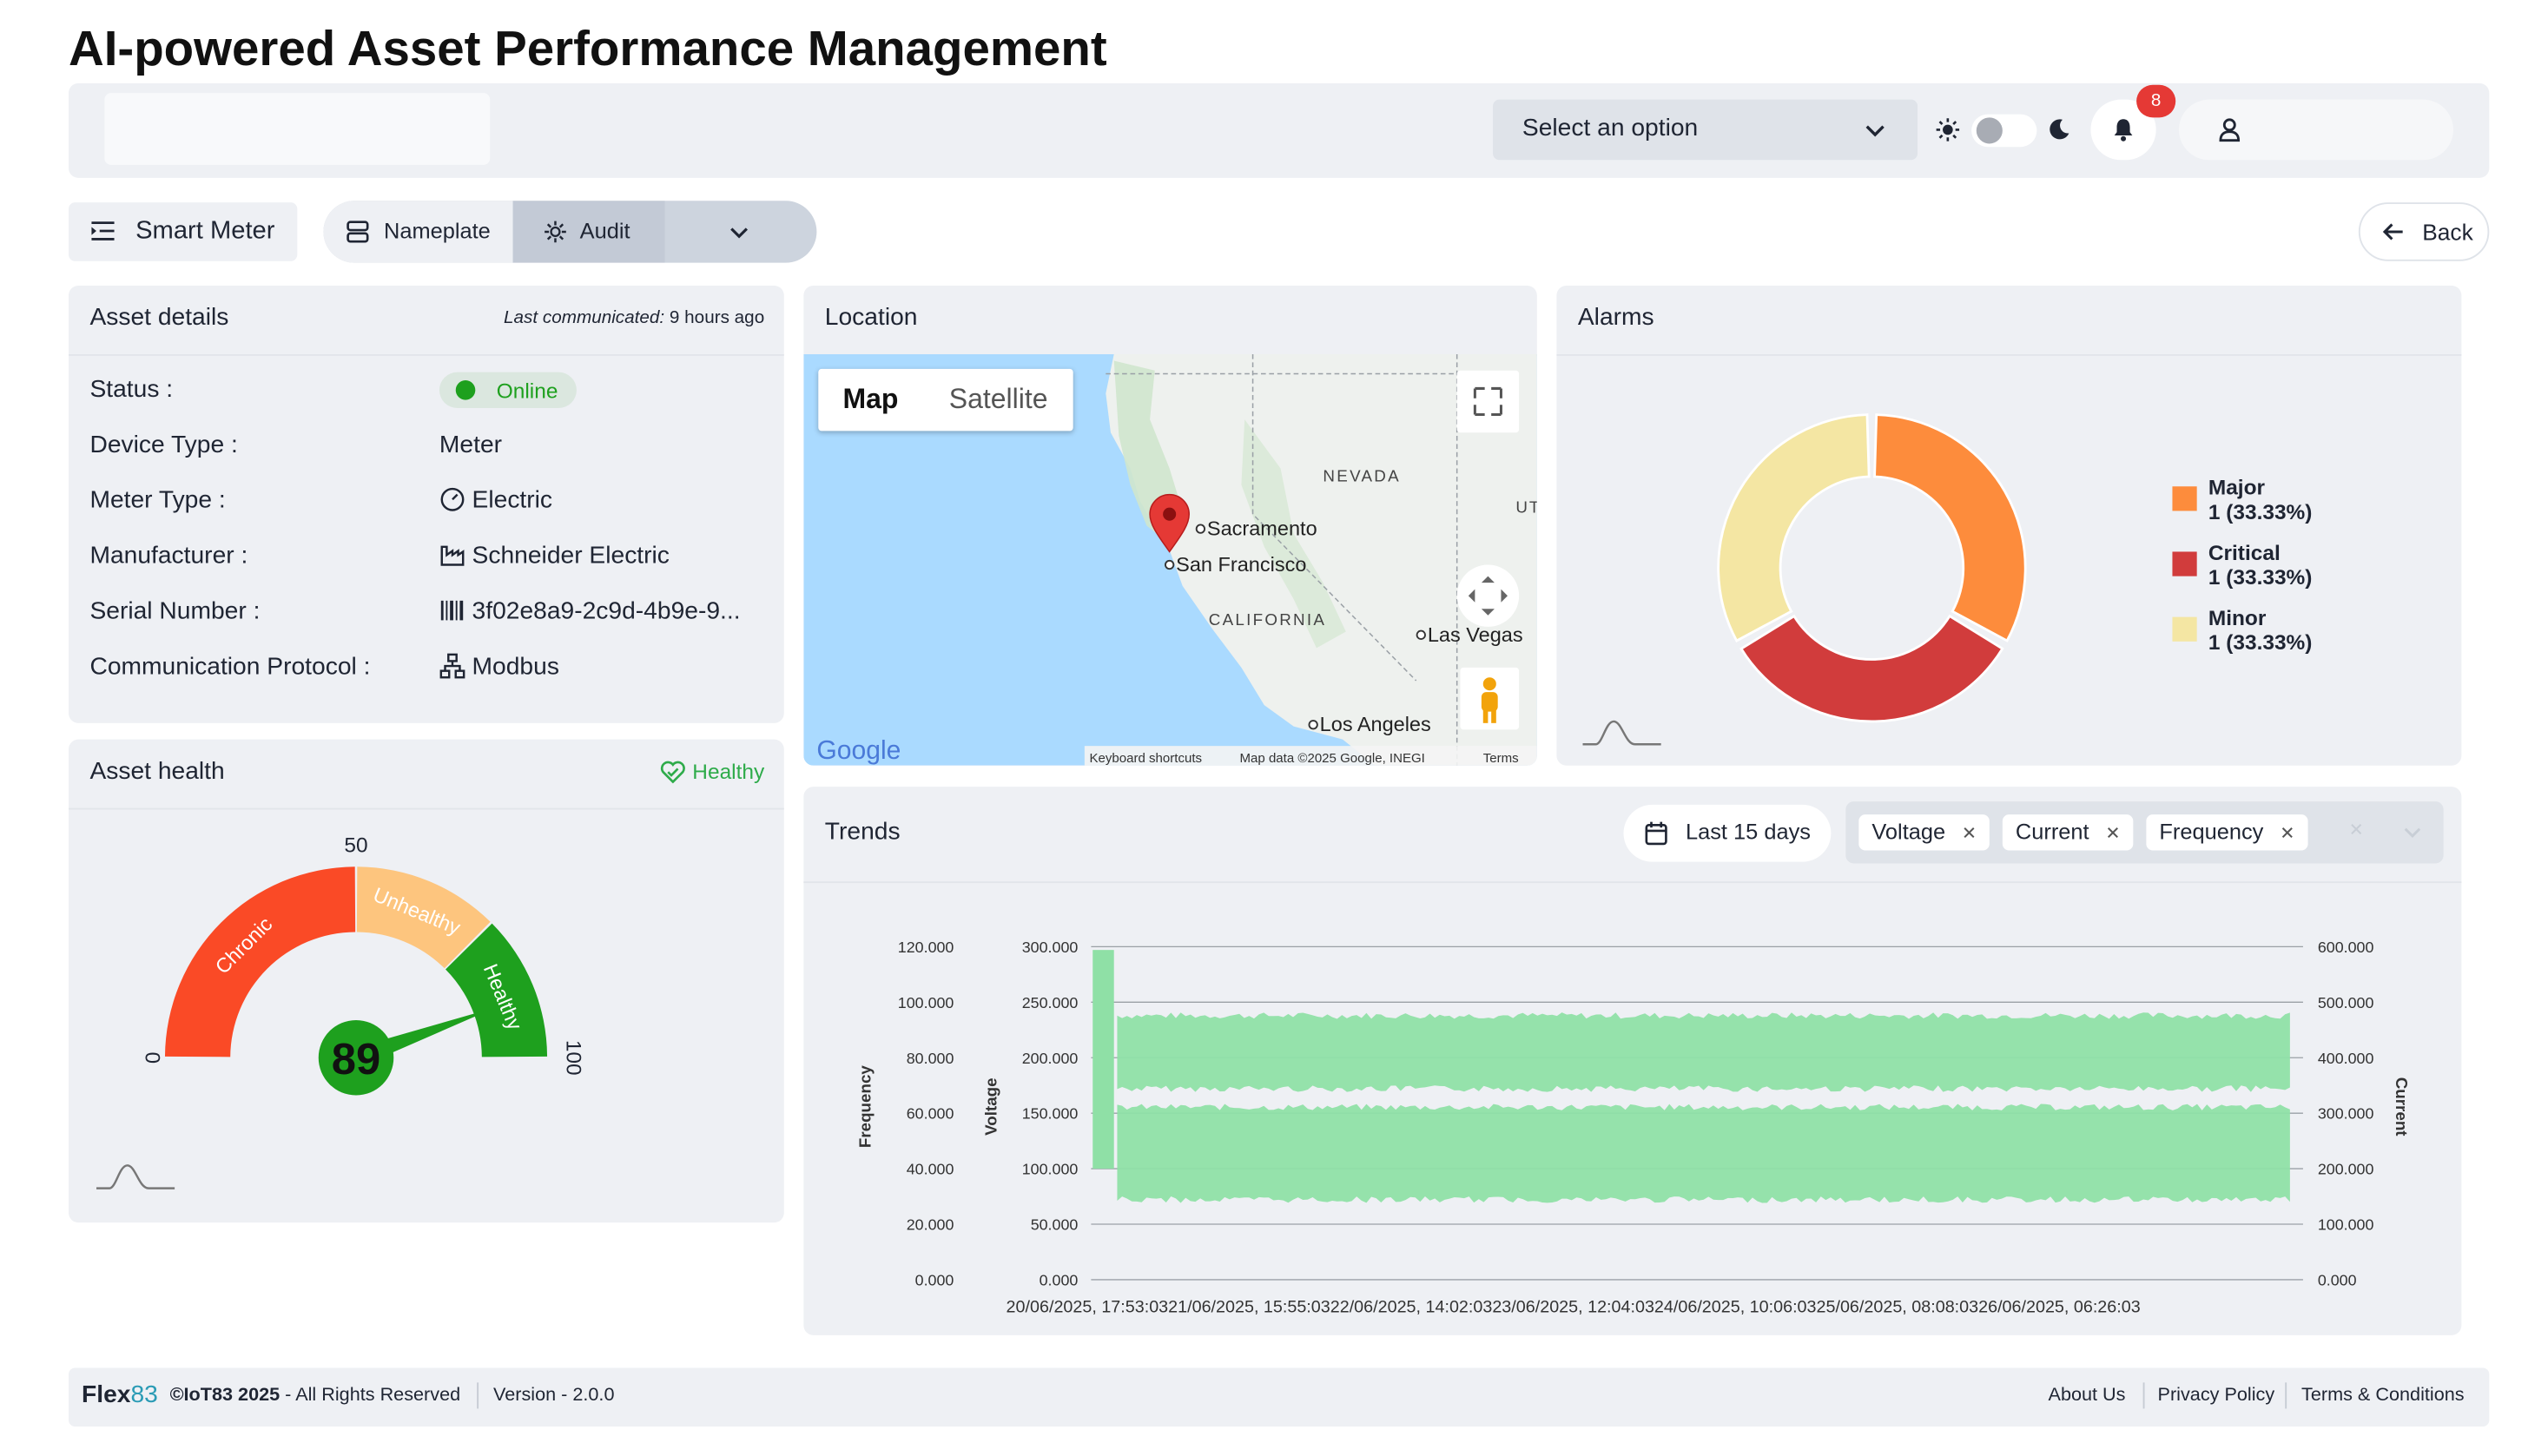  I want to click on theme-toggle-switch, so click(2004, 131).